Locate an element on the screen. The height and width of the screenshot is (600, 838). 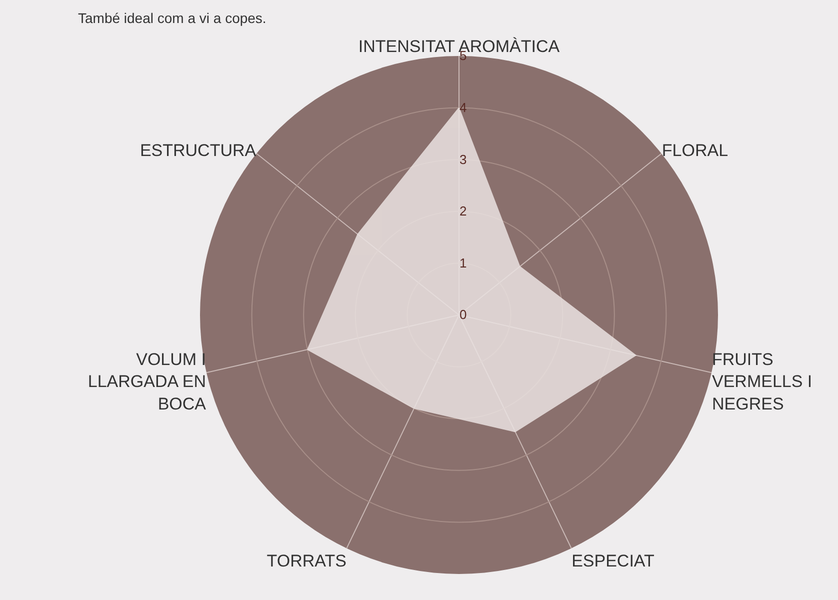
spoke-label: ESTRUCTURA is located at coordinates (198, 150).